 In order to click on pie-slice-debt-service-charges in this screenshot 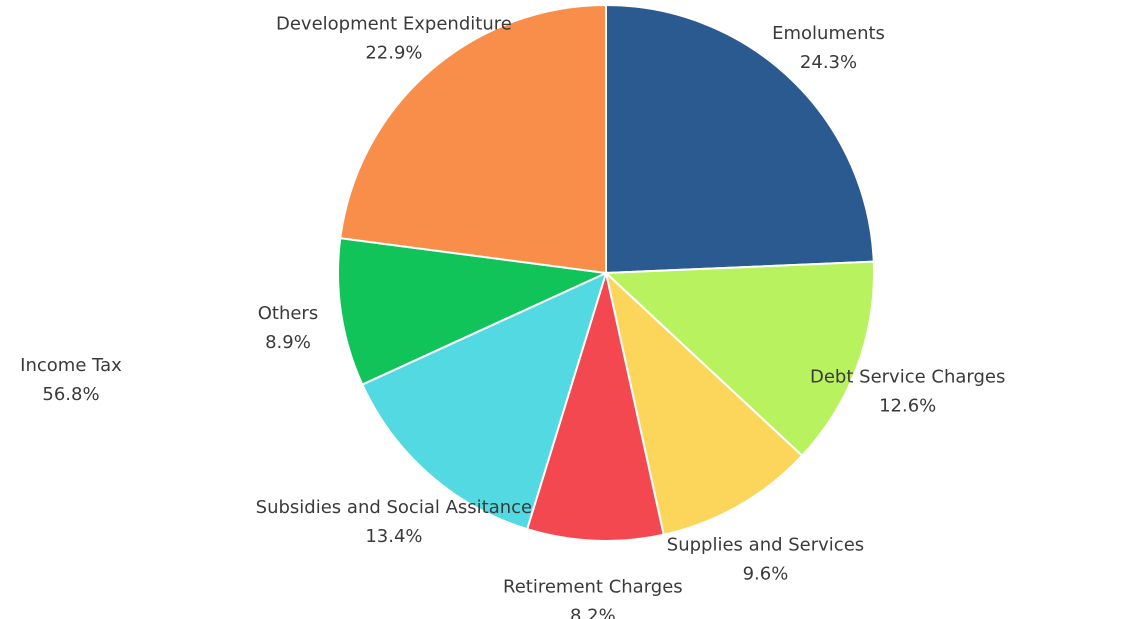, I will do `click(739, 359)`.